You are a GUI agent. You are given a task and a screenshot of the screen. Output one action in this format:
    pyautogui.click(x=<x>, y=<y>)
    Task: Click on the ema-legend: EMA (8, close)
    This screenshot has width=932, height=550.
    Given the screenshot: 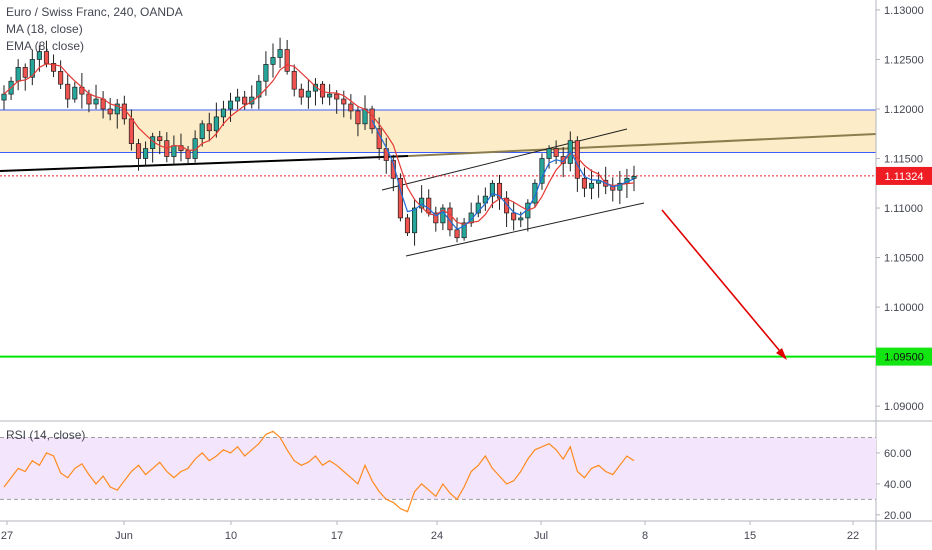 What is the action you would take?
    pyautogui.click(x=45, y=46)
    